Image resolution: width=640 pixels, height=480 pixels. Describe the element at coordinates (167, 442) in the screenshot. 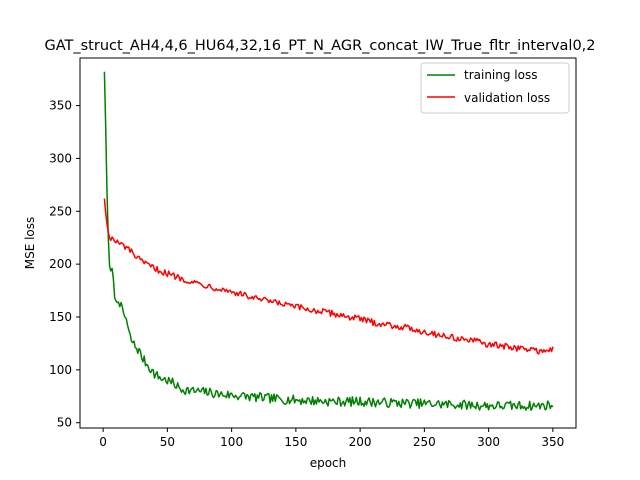

I see `x-tick-label: 50` at that location.